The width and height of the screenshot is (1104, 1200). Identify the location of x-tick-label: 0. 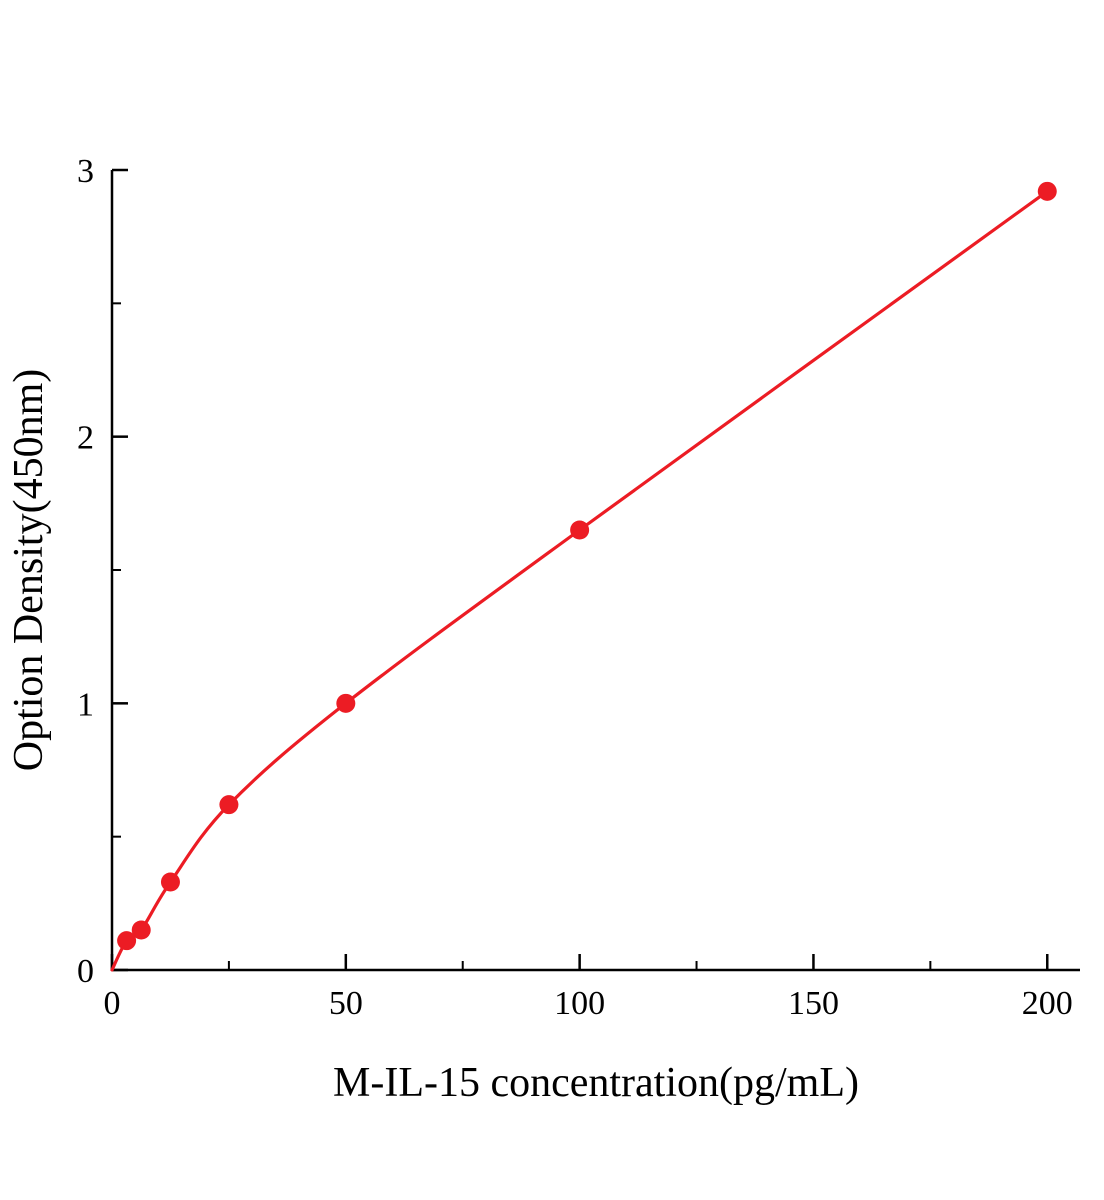
(112, 1003).